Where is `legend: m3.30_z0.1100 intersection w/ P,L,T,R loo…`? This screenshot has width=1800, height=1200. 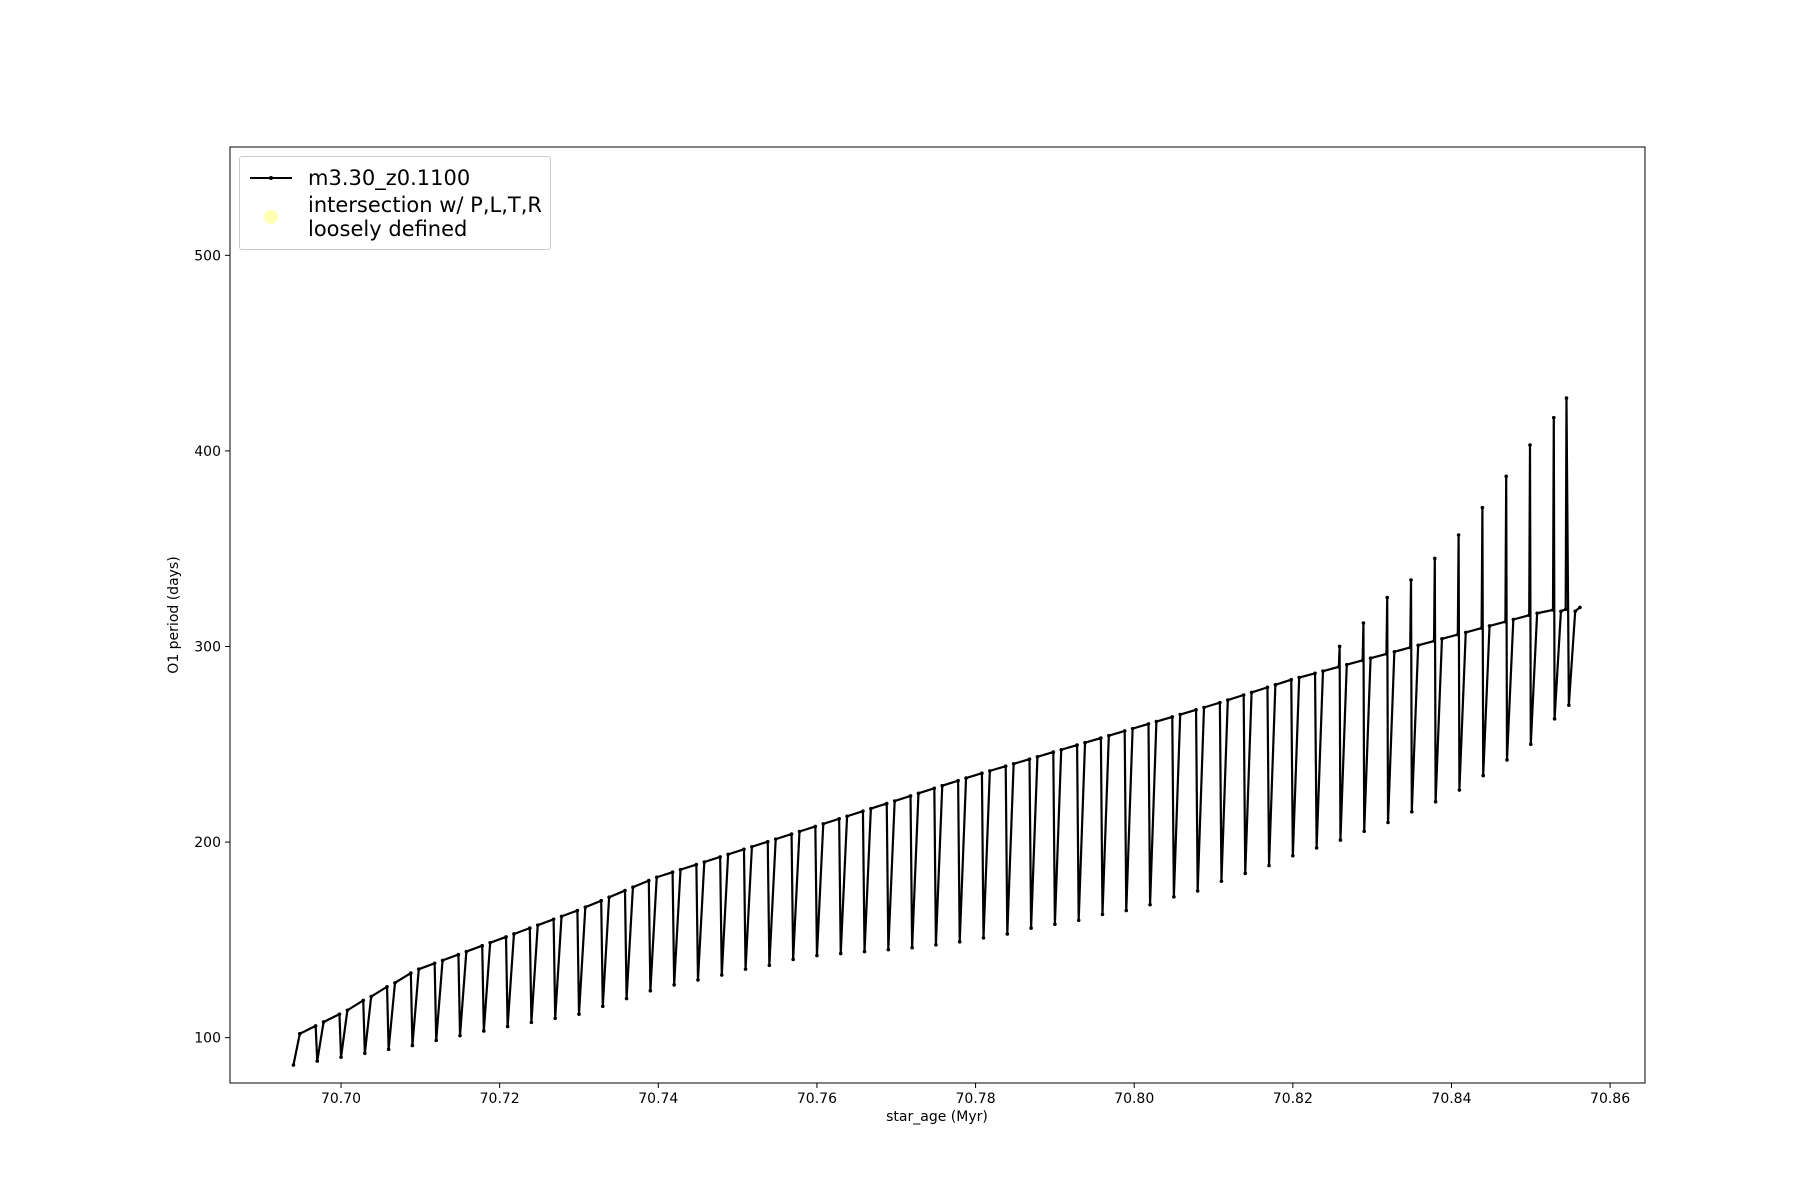
legend: m3.30_z0.1100 intersection w/ P,L,T,R loo… is located at coordinates (395, 203).